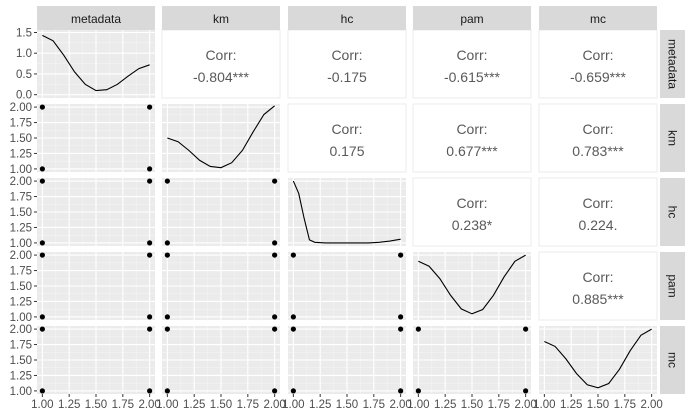 The image size is (690, 417). I want to click on corr-panel-km-pam, so click(472, 138).